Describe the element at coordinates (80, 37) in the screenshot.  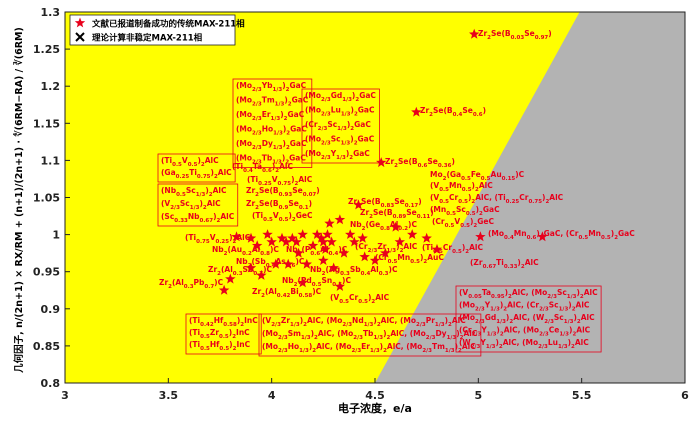
I see `x-marker` at that location.